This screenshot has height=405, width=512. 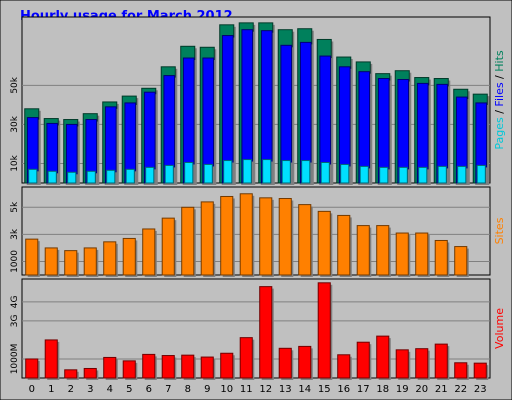 What do you see at coordinates (15, 207) in the screenshot?
I see `y-tick-label: 5k` at bounding box center [15, 207].